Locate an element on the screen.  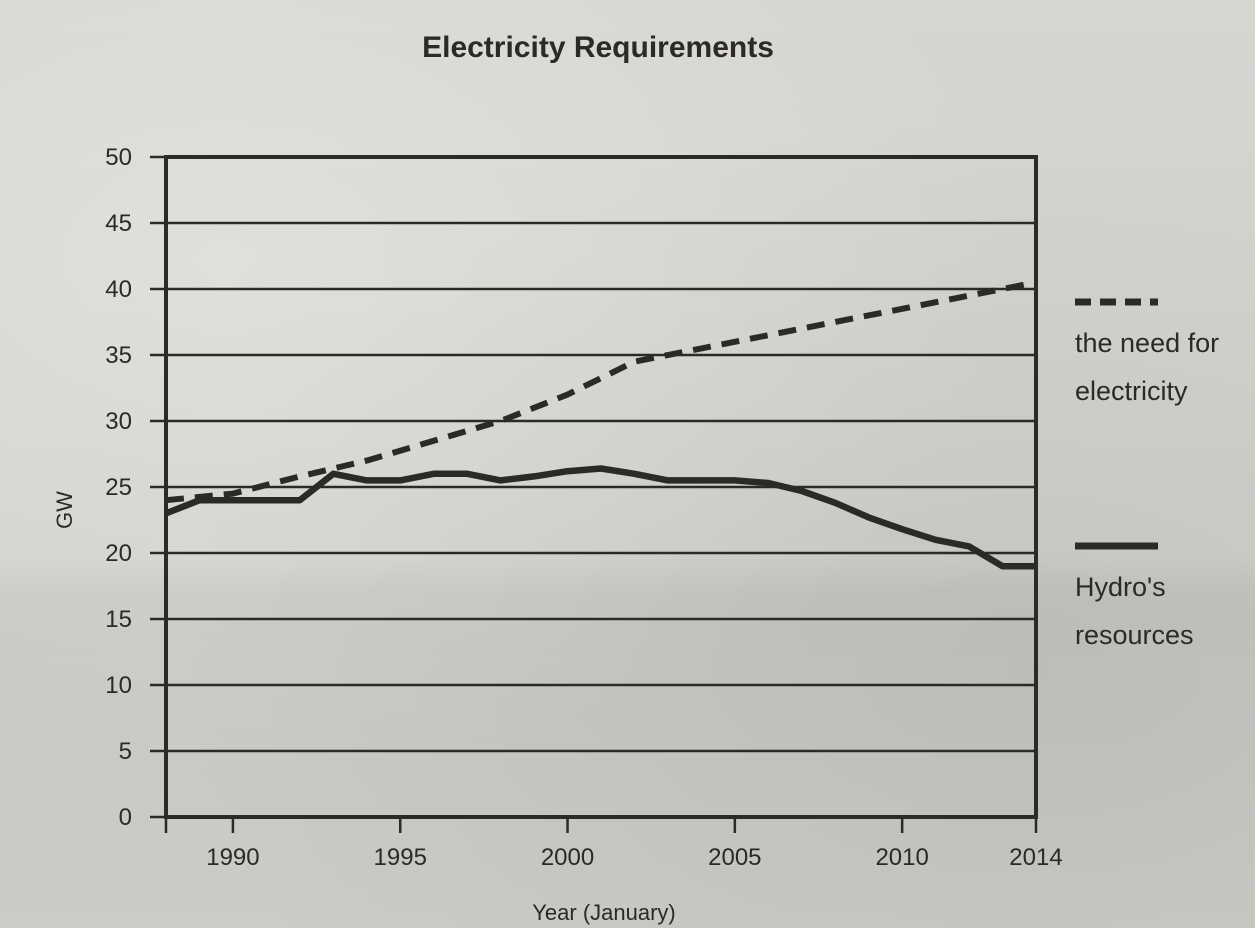
y-tick-label-15: 15 is located at coordinates (118, 619).